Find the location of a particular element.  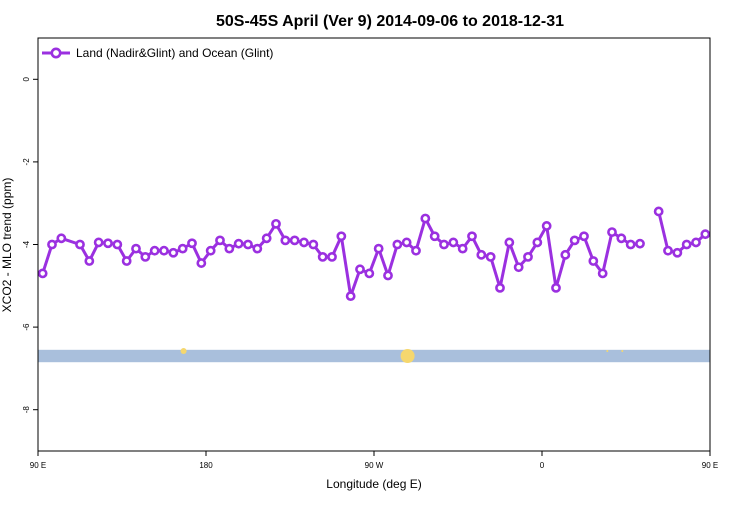

x-tick-label-0: 90 E is located at coordinates (38, 465).